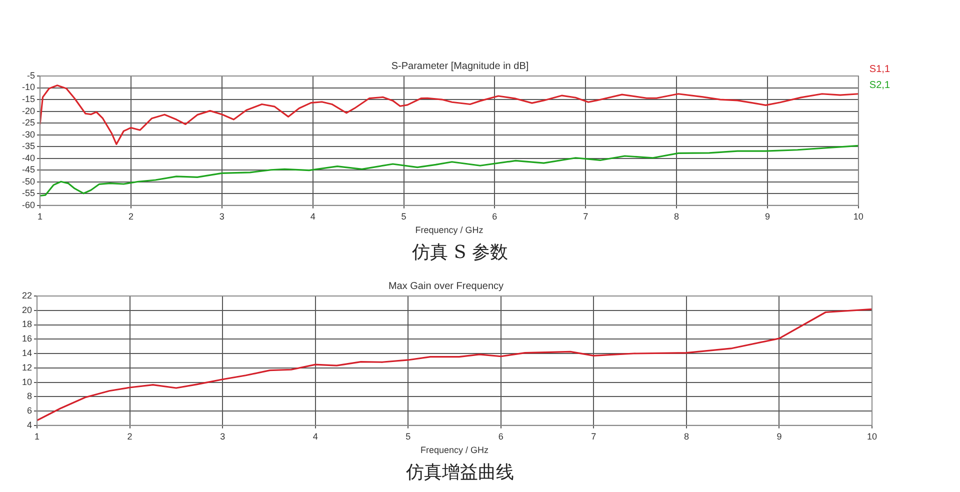 This screenshot has width=960, height=492. What do you see at coordinates (27, 295) in the screenshot?
I see `y-tick-label: 22` at bounding box center [27, 295].